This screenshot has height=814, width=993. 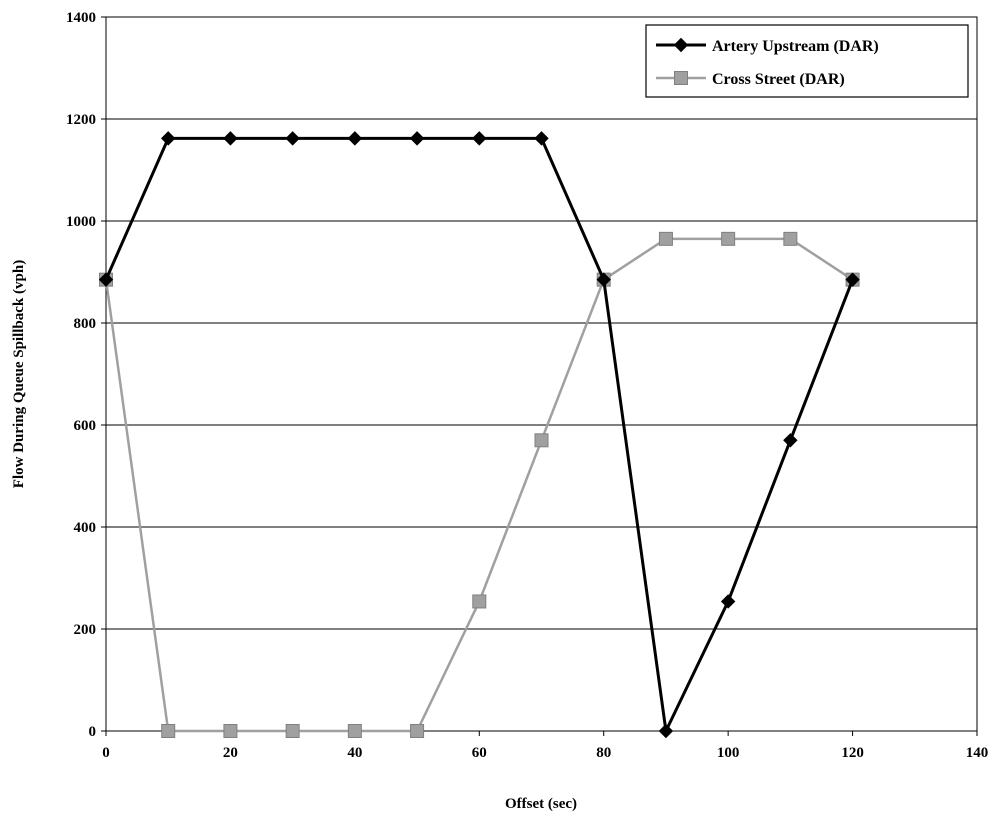 I want to click on x-tick-label: 20, so click(x=230, y=753).